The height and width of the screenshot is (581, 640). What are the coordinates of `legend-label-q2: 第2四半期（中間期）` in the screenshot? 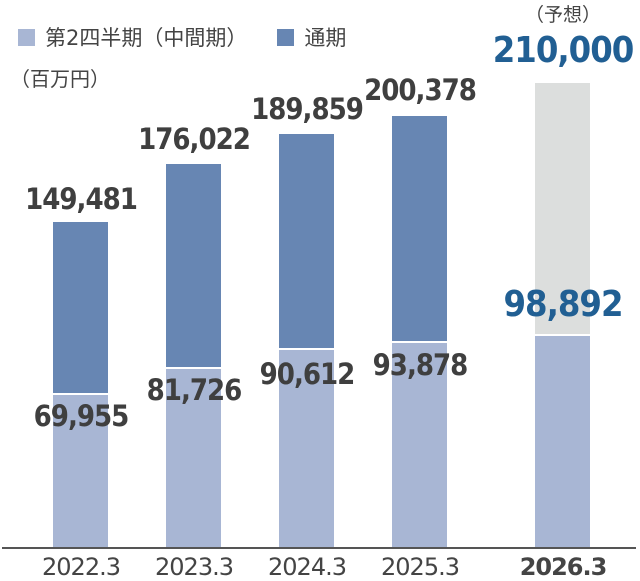 It's located at (146, 38).